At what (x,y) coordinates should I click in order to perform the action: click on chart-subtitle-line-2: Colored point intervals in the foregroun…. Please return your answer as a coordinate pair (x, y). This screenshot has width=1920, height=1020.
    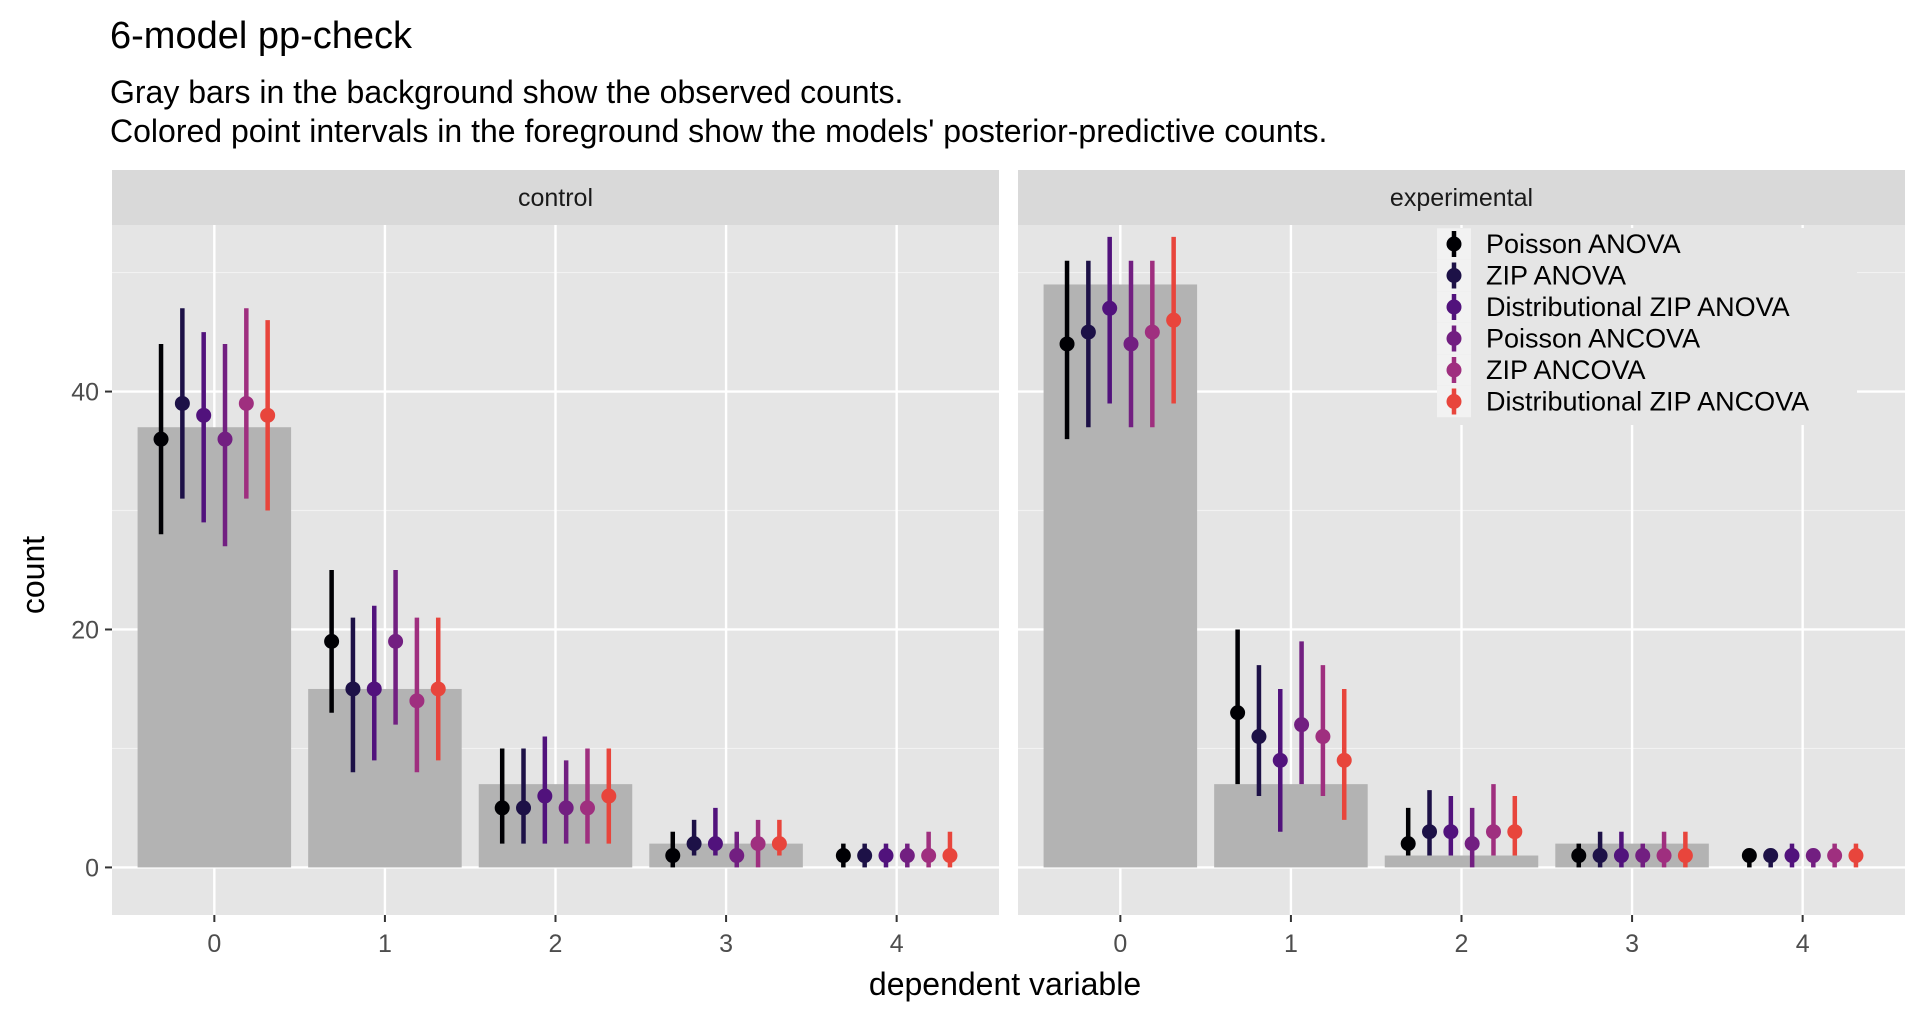
    Looking at the image, I should click on (718, 131).